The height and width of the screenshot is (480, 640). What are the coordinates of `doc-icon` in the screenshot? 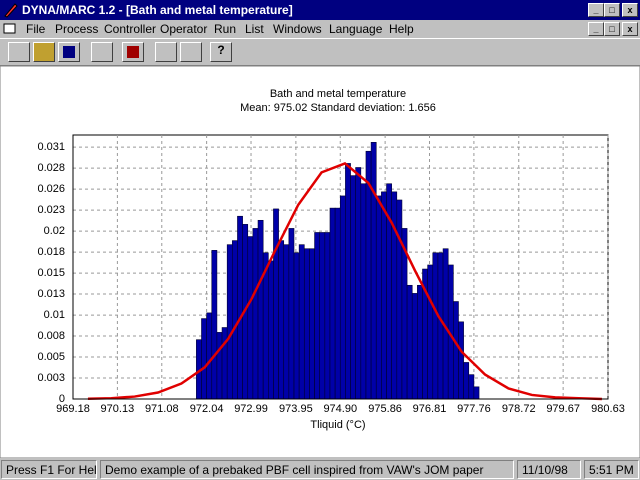 It's located at (9, 28).